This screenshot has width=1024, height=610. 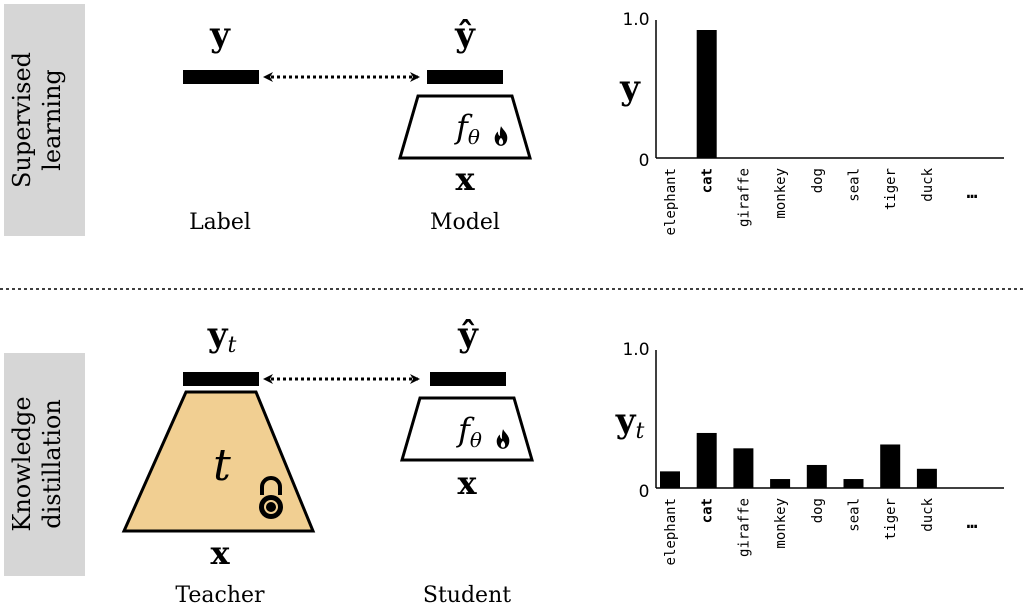 I want to click on bar-seal, so click(x=853, y=483).